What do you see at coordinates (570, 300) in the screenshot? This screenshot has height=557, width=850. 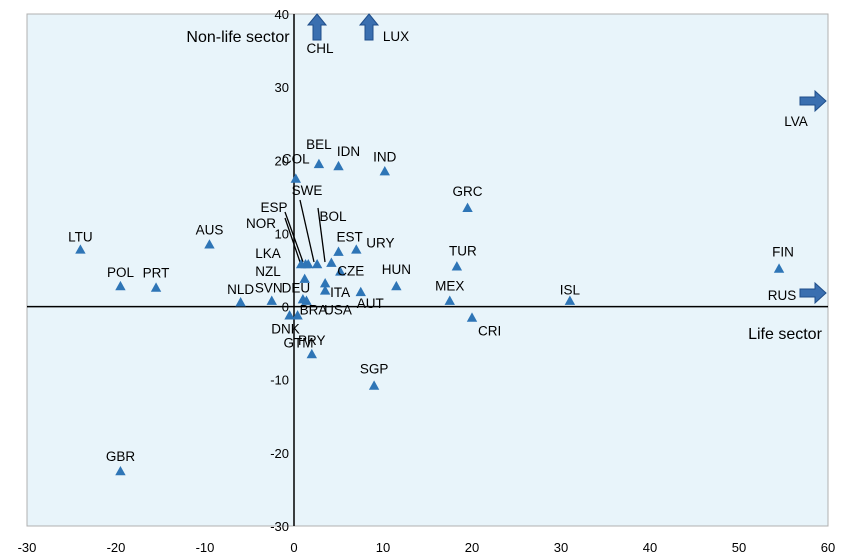 I see `data-point-isl` at bounding box center [570, 300].